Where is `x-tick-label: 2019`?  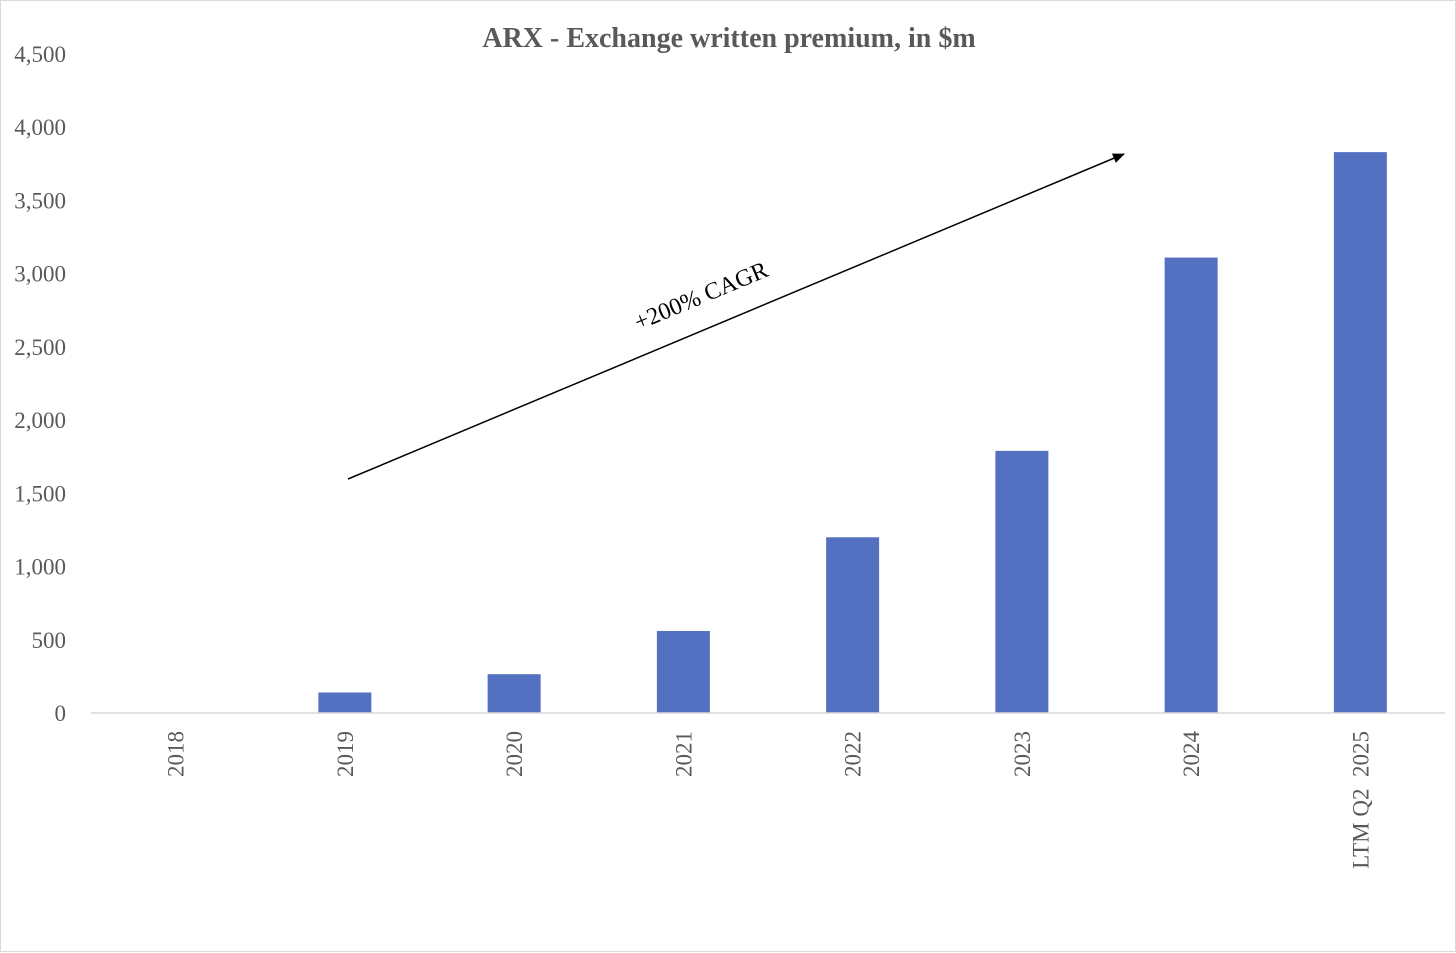
x-tick-label: 2019 is located at coordinates (345, 754).